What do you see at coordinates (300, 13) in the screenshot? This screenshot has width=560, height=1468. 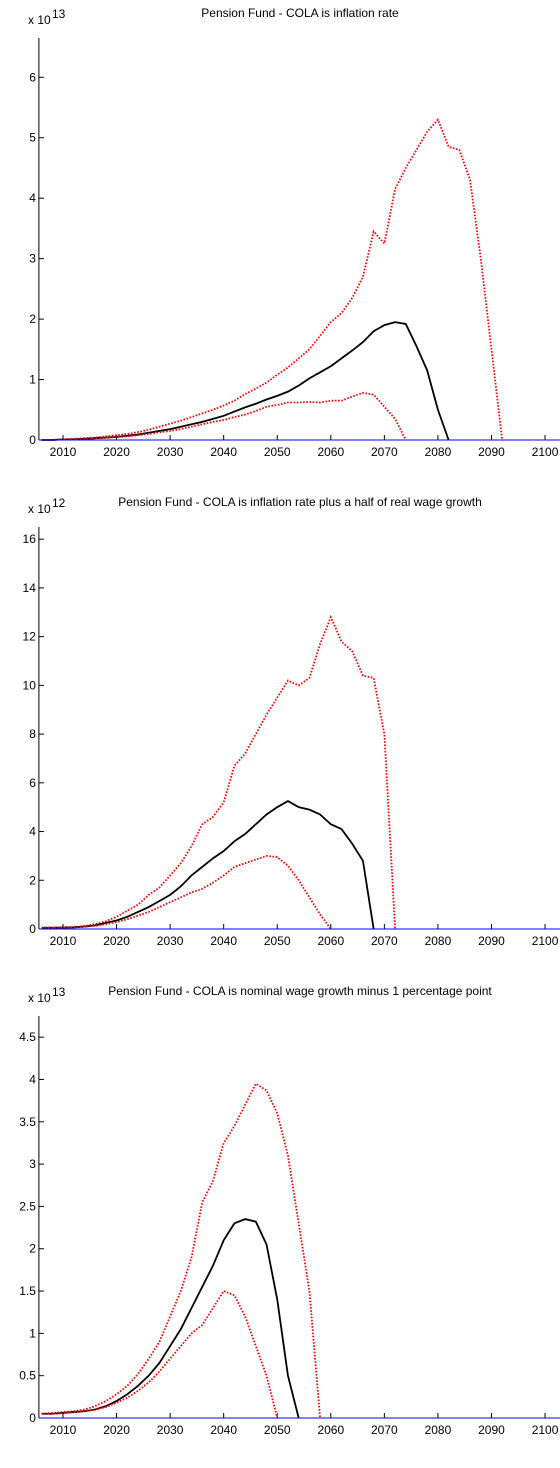 I see `chart-title: Pension Fund - COLA is inflation rate` at bounding box center [300, 13].